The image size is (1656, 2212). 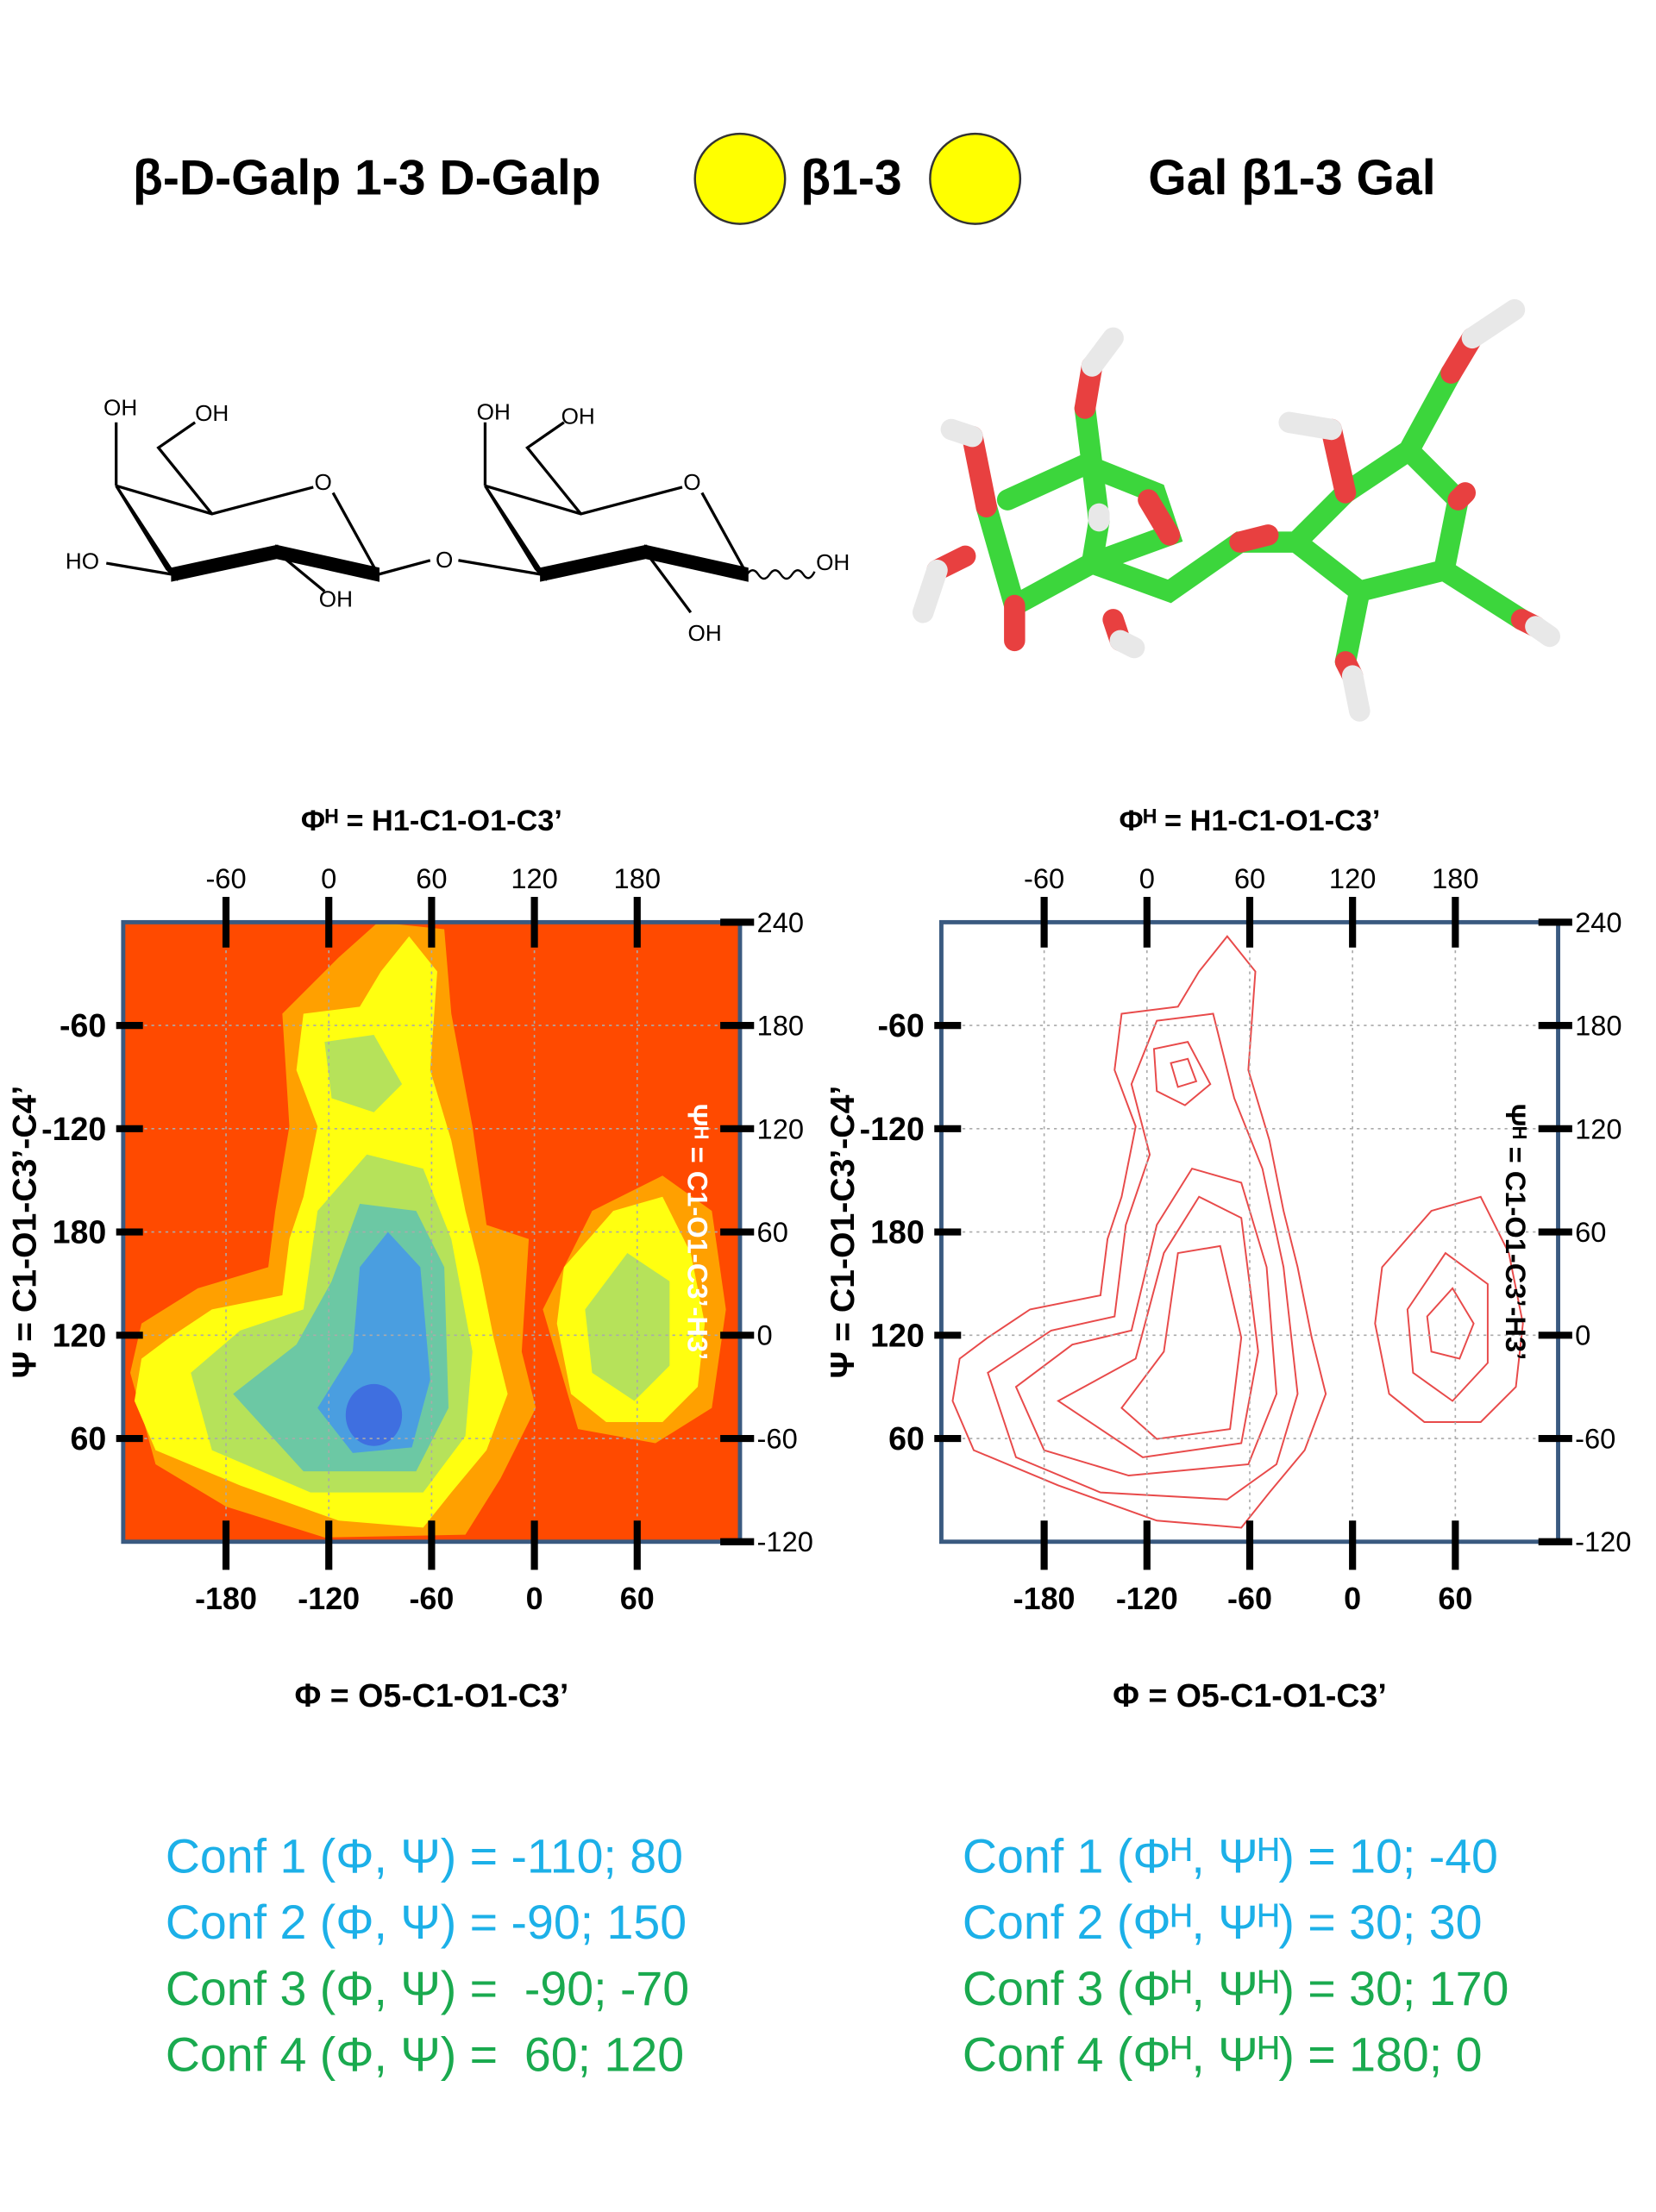 I want to click on structure-2d, so click(x=460, y=517).